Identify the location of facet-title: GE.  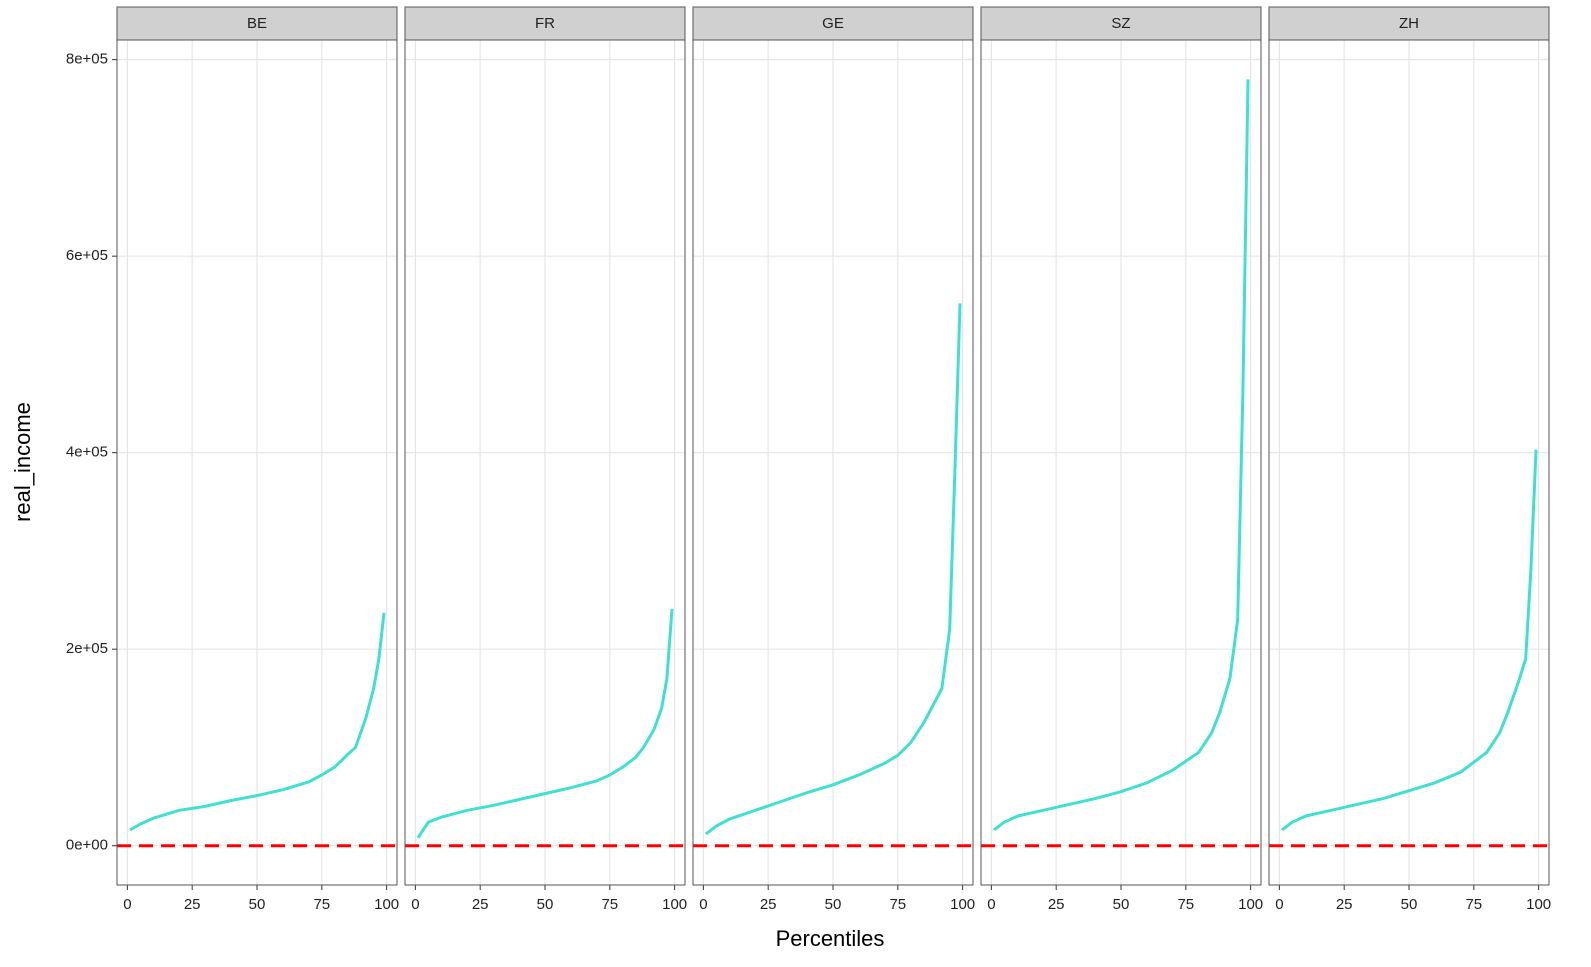
(833, 23).